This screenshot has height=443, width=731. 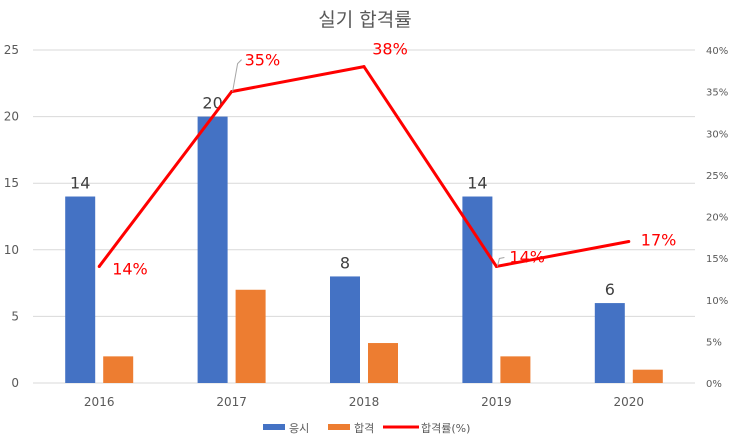 What do you see at coordinates (263, 60) in the screenshot?
I see `line-data-label: 35%` at bounding box center [263, 60].